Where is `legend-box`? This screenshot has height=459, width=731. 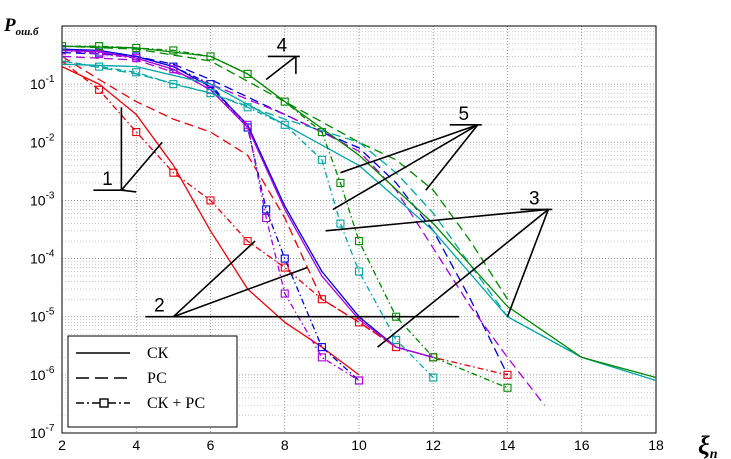 legend-box is located at coordinates (152, 381).